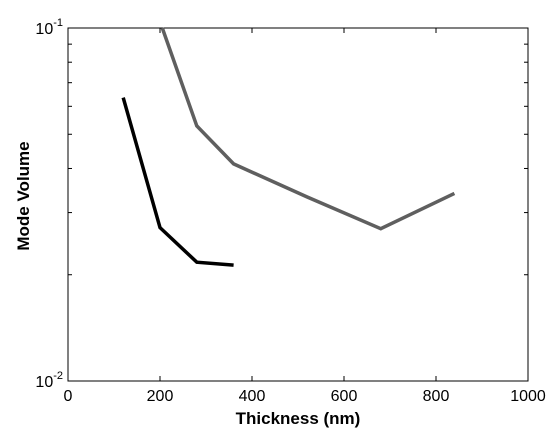 The width and height of the screenshot is (559, 430). I want to click on x-tick-label: 600, so click(344, 396).